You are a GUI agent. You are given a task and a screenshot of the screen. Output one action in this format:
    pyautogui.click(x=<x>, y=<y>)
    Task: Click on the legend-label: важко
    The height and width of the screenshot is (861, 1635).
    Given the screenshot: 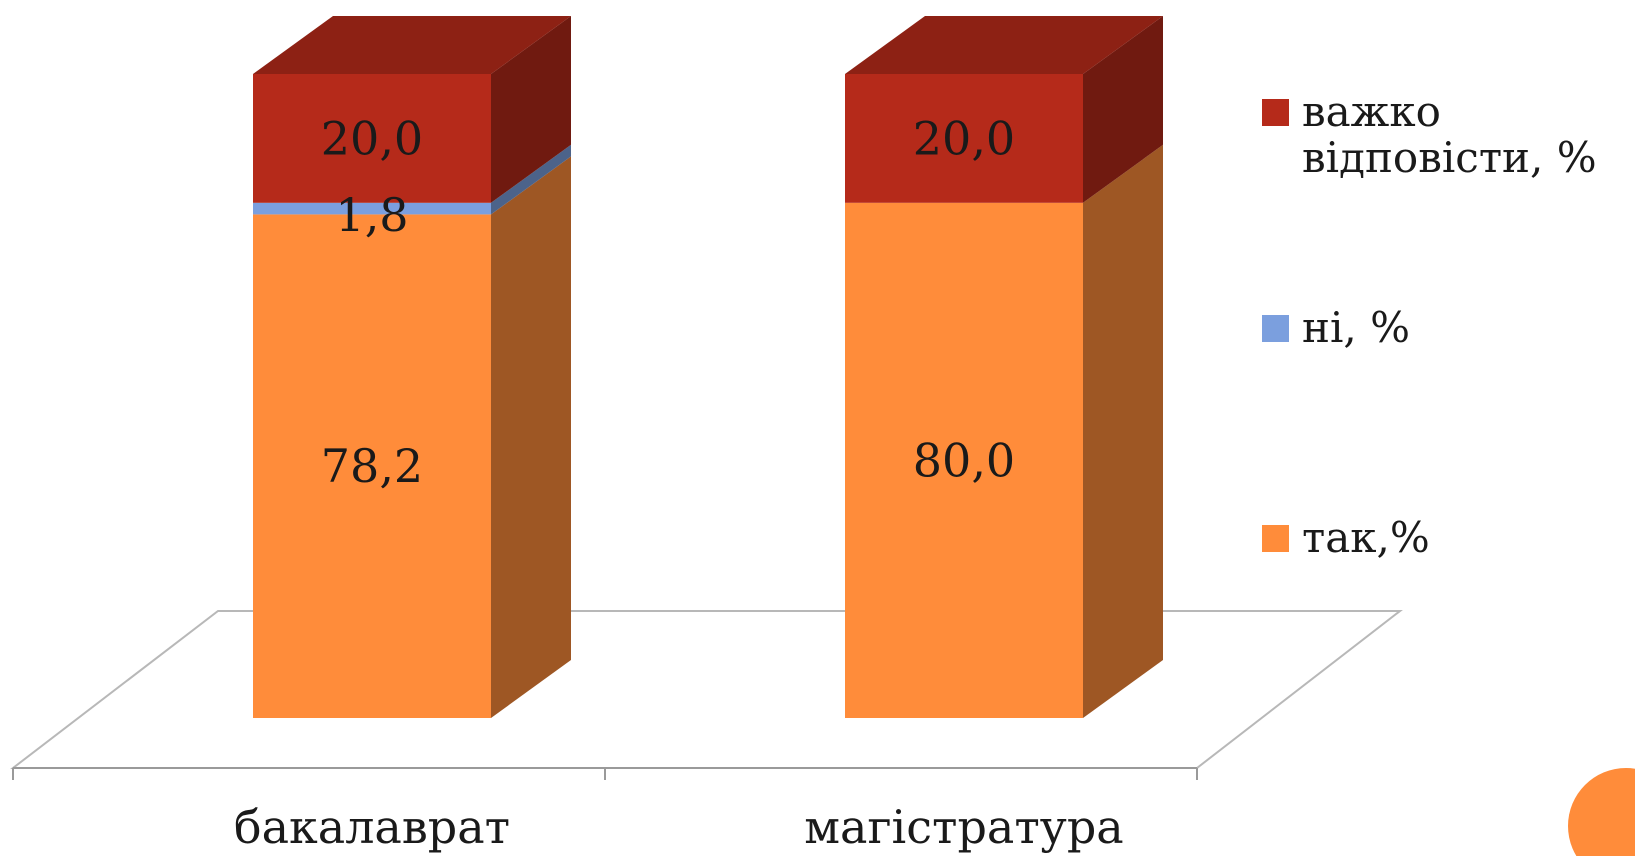 What is the action you would take?
    pyautogui.click(x=1371, y=111)
    